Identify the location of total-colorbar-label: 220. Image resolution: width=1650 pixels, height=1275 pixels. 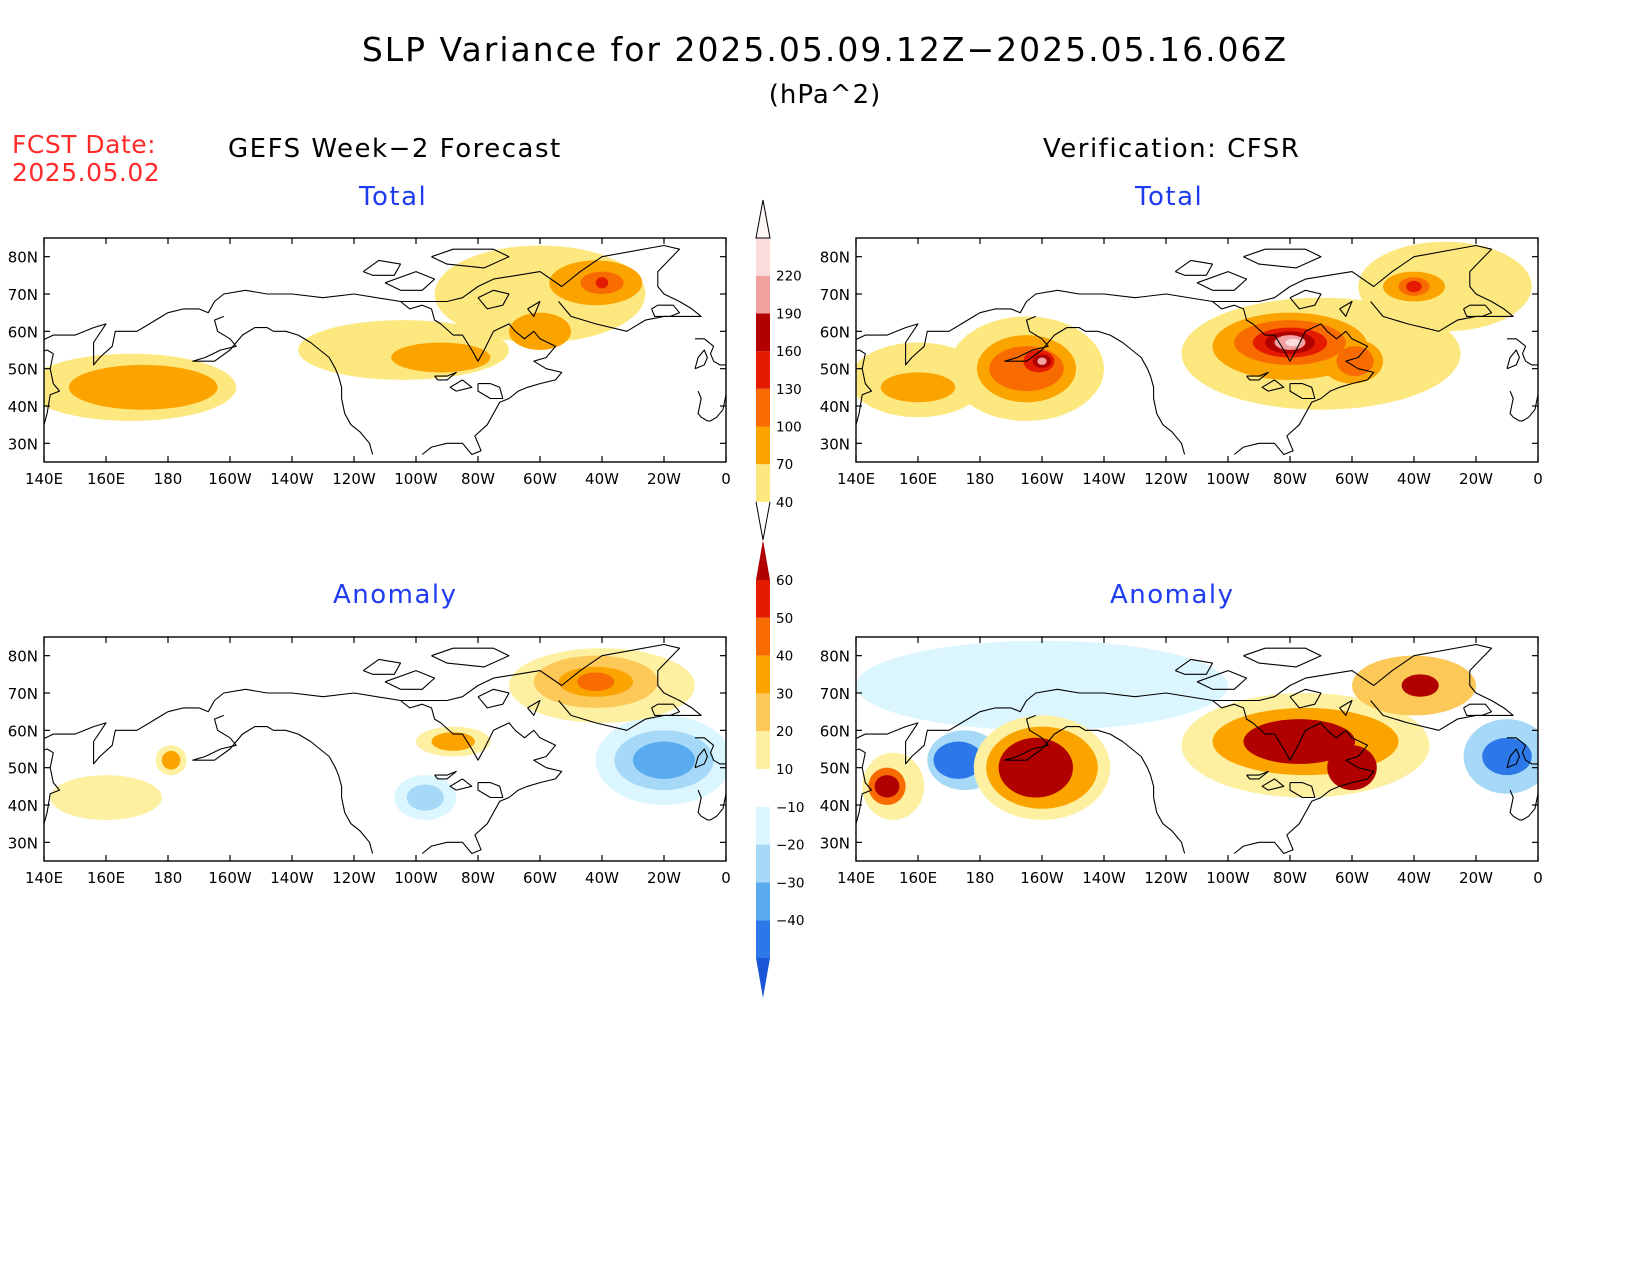
(789, 277).